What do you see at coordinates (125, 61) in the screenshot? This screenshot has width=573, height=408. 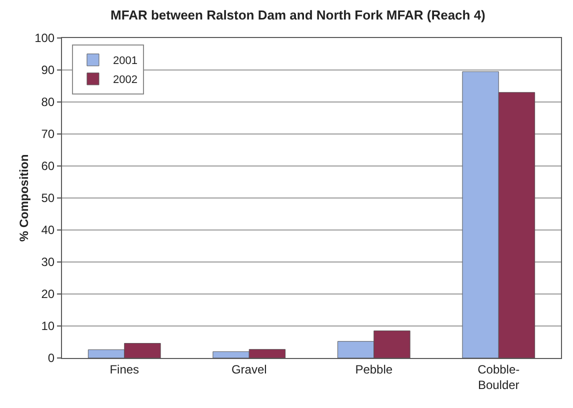 I see `legend-label: 2001` at bounding box center [125, 61].